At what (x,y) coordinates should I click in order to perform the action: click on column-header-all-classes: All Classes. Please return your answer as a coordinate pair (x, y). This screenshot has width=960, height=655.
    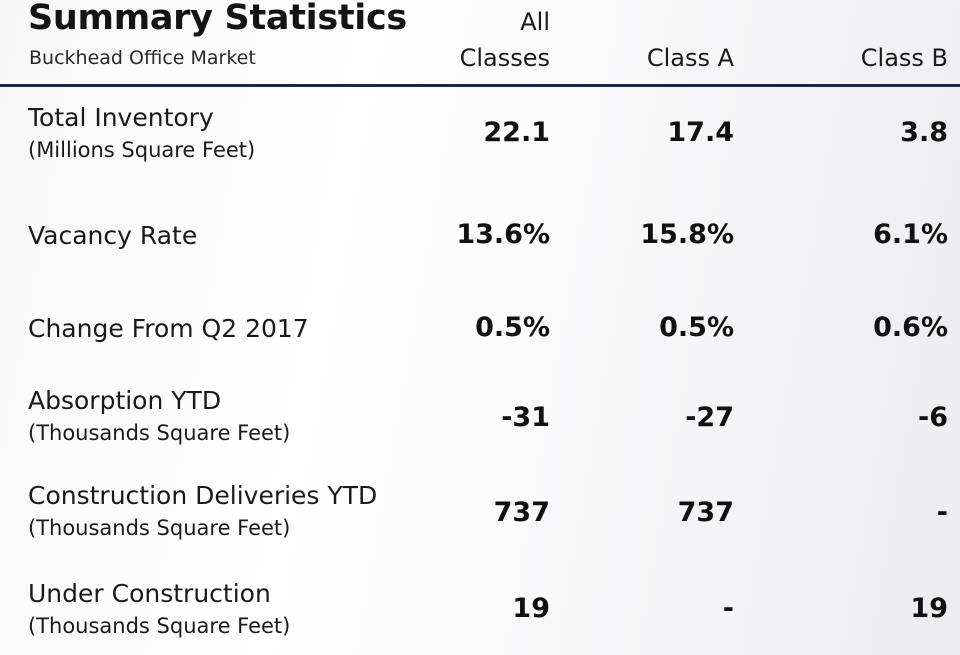
    Looking at the image, I should click on (504, 40).